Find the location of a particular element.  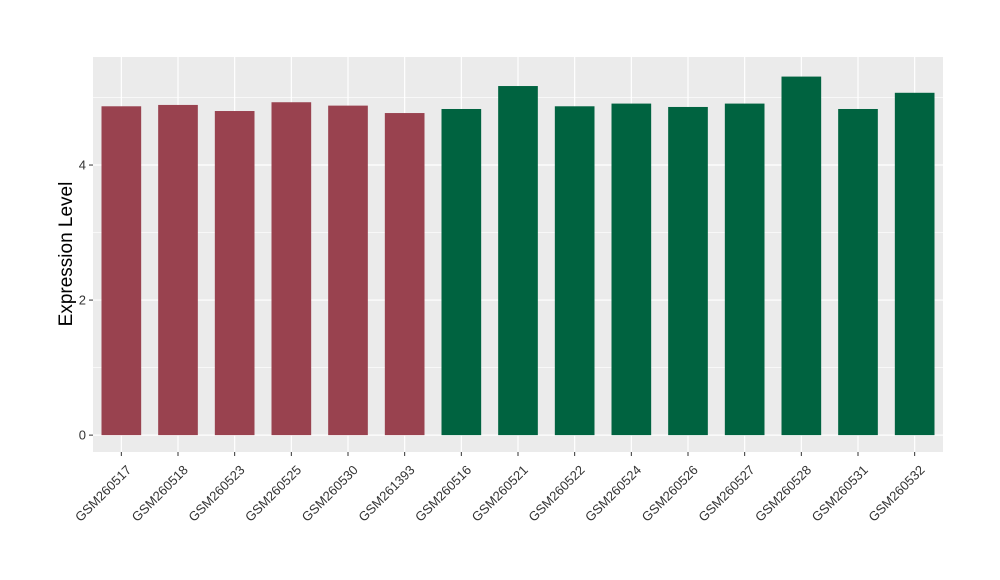

bar-GSM260524 is located at coordinates (631, 269).